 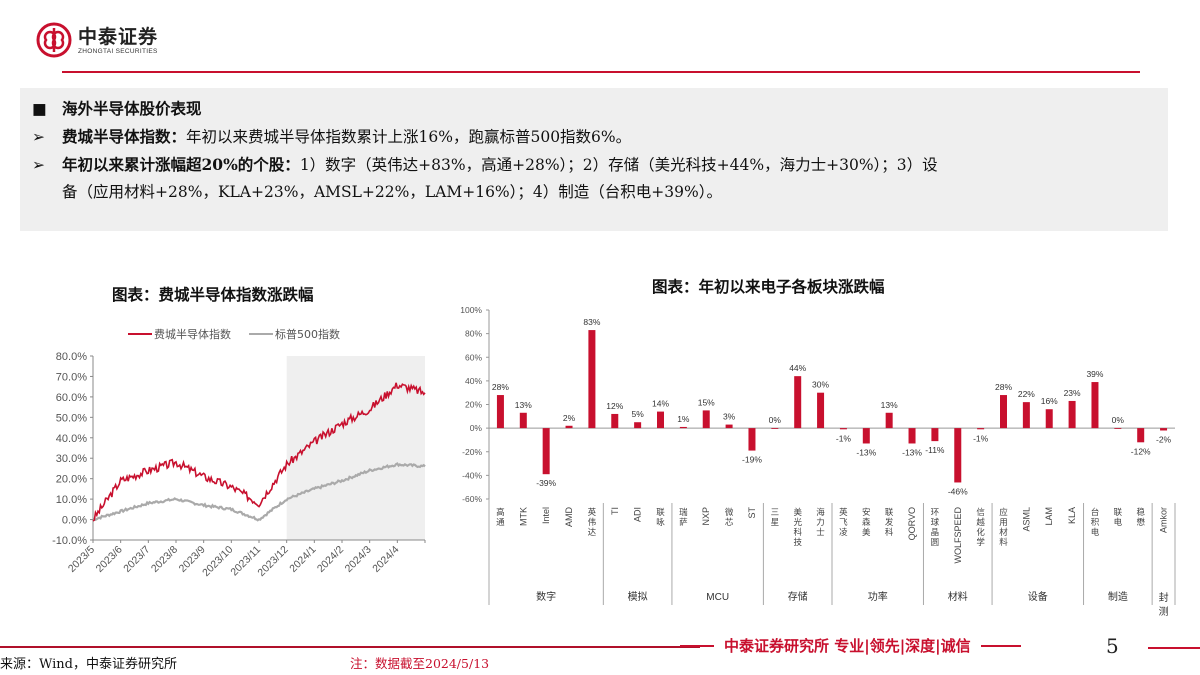 I want to click on x-category-label: KLA, so click(x=1072, y=515).